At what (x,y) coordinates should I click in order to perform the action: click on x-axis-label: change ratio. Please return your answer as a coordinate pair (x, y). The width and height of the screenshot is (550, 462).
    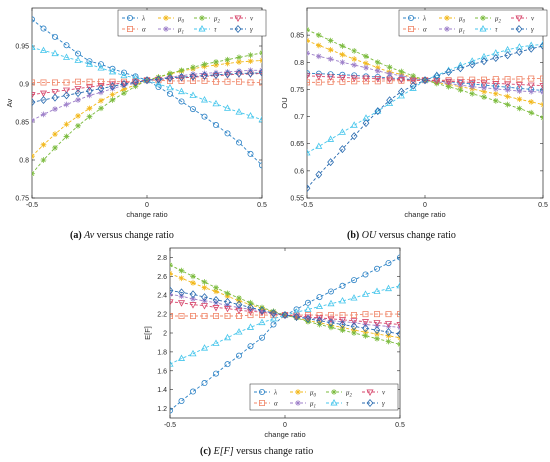
    Looking at the image, I should click on (146, 214).